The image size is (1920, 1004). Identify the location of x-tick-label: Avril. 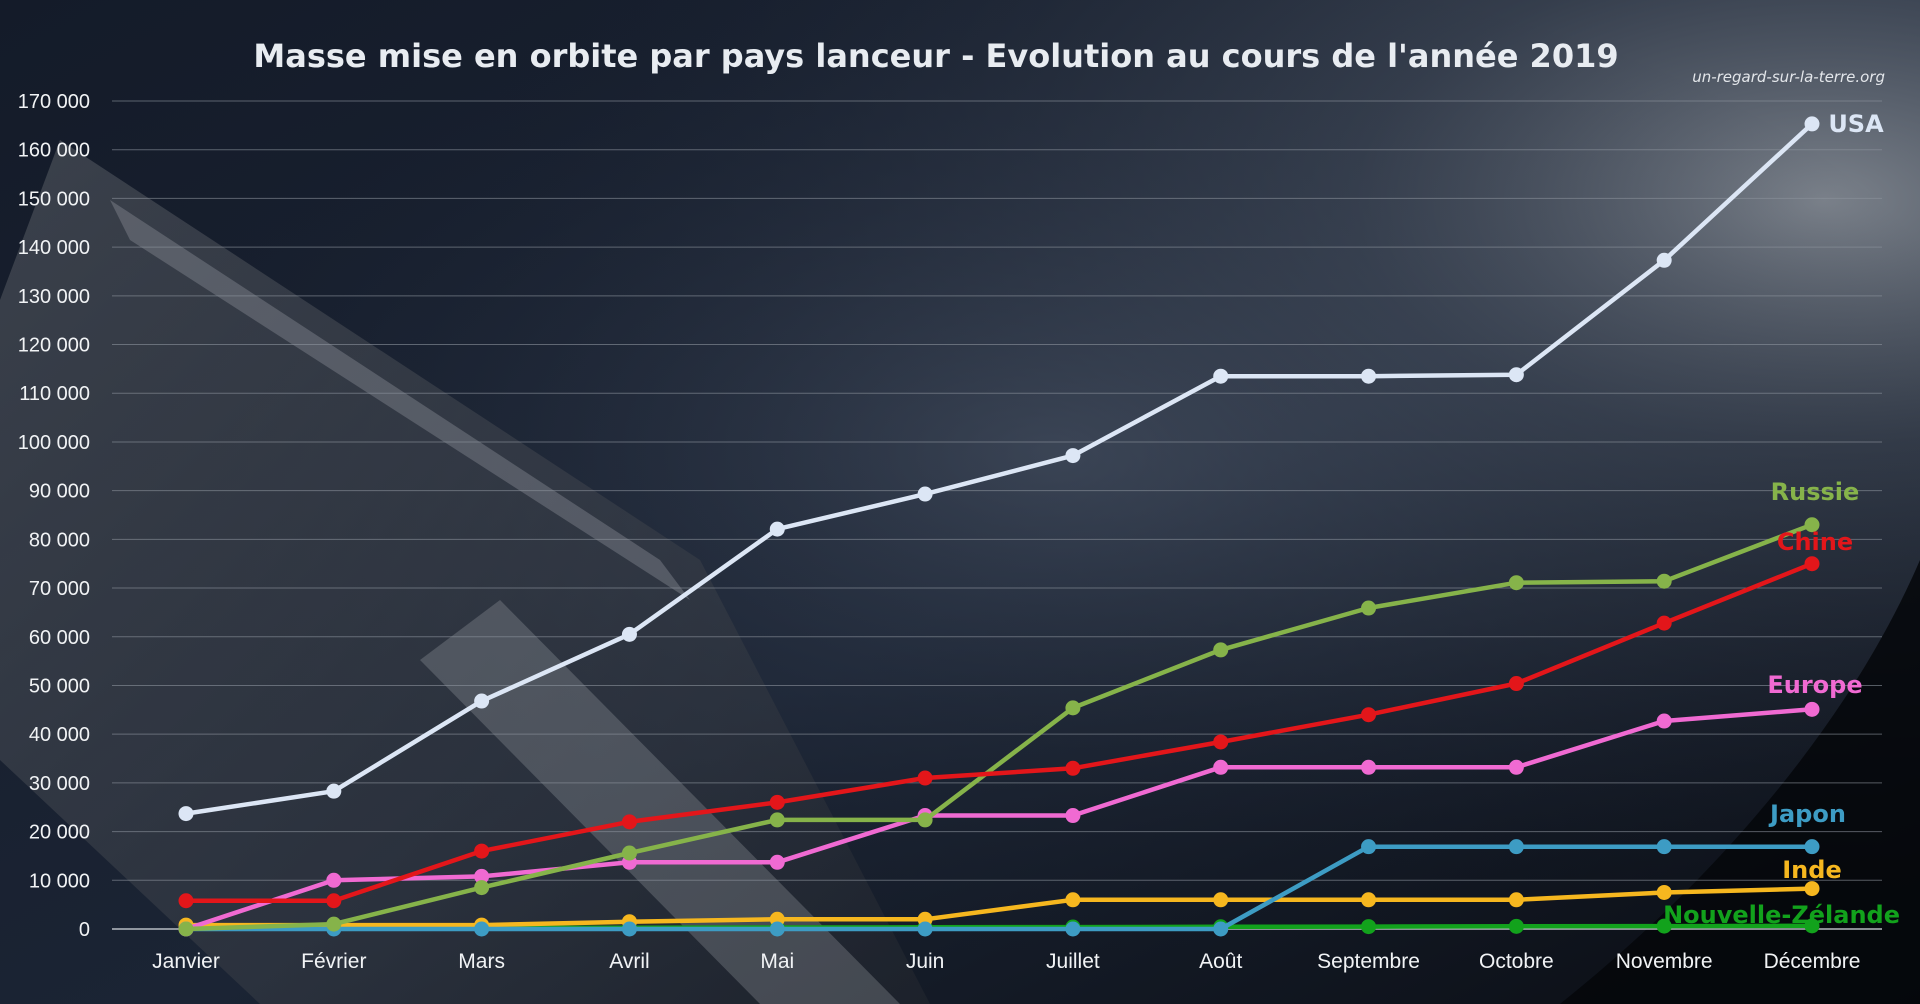
(629, 961).